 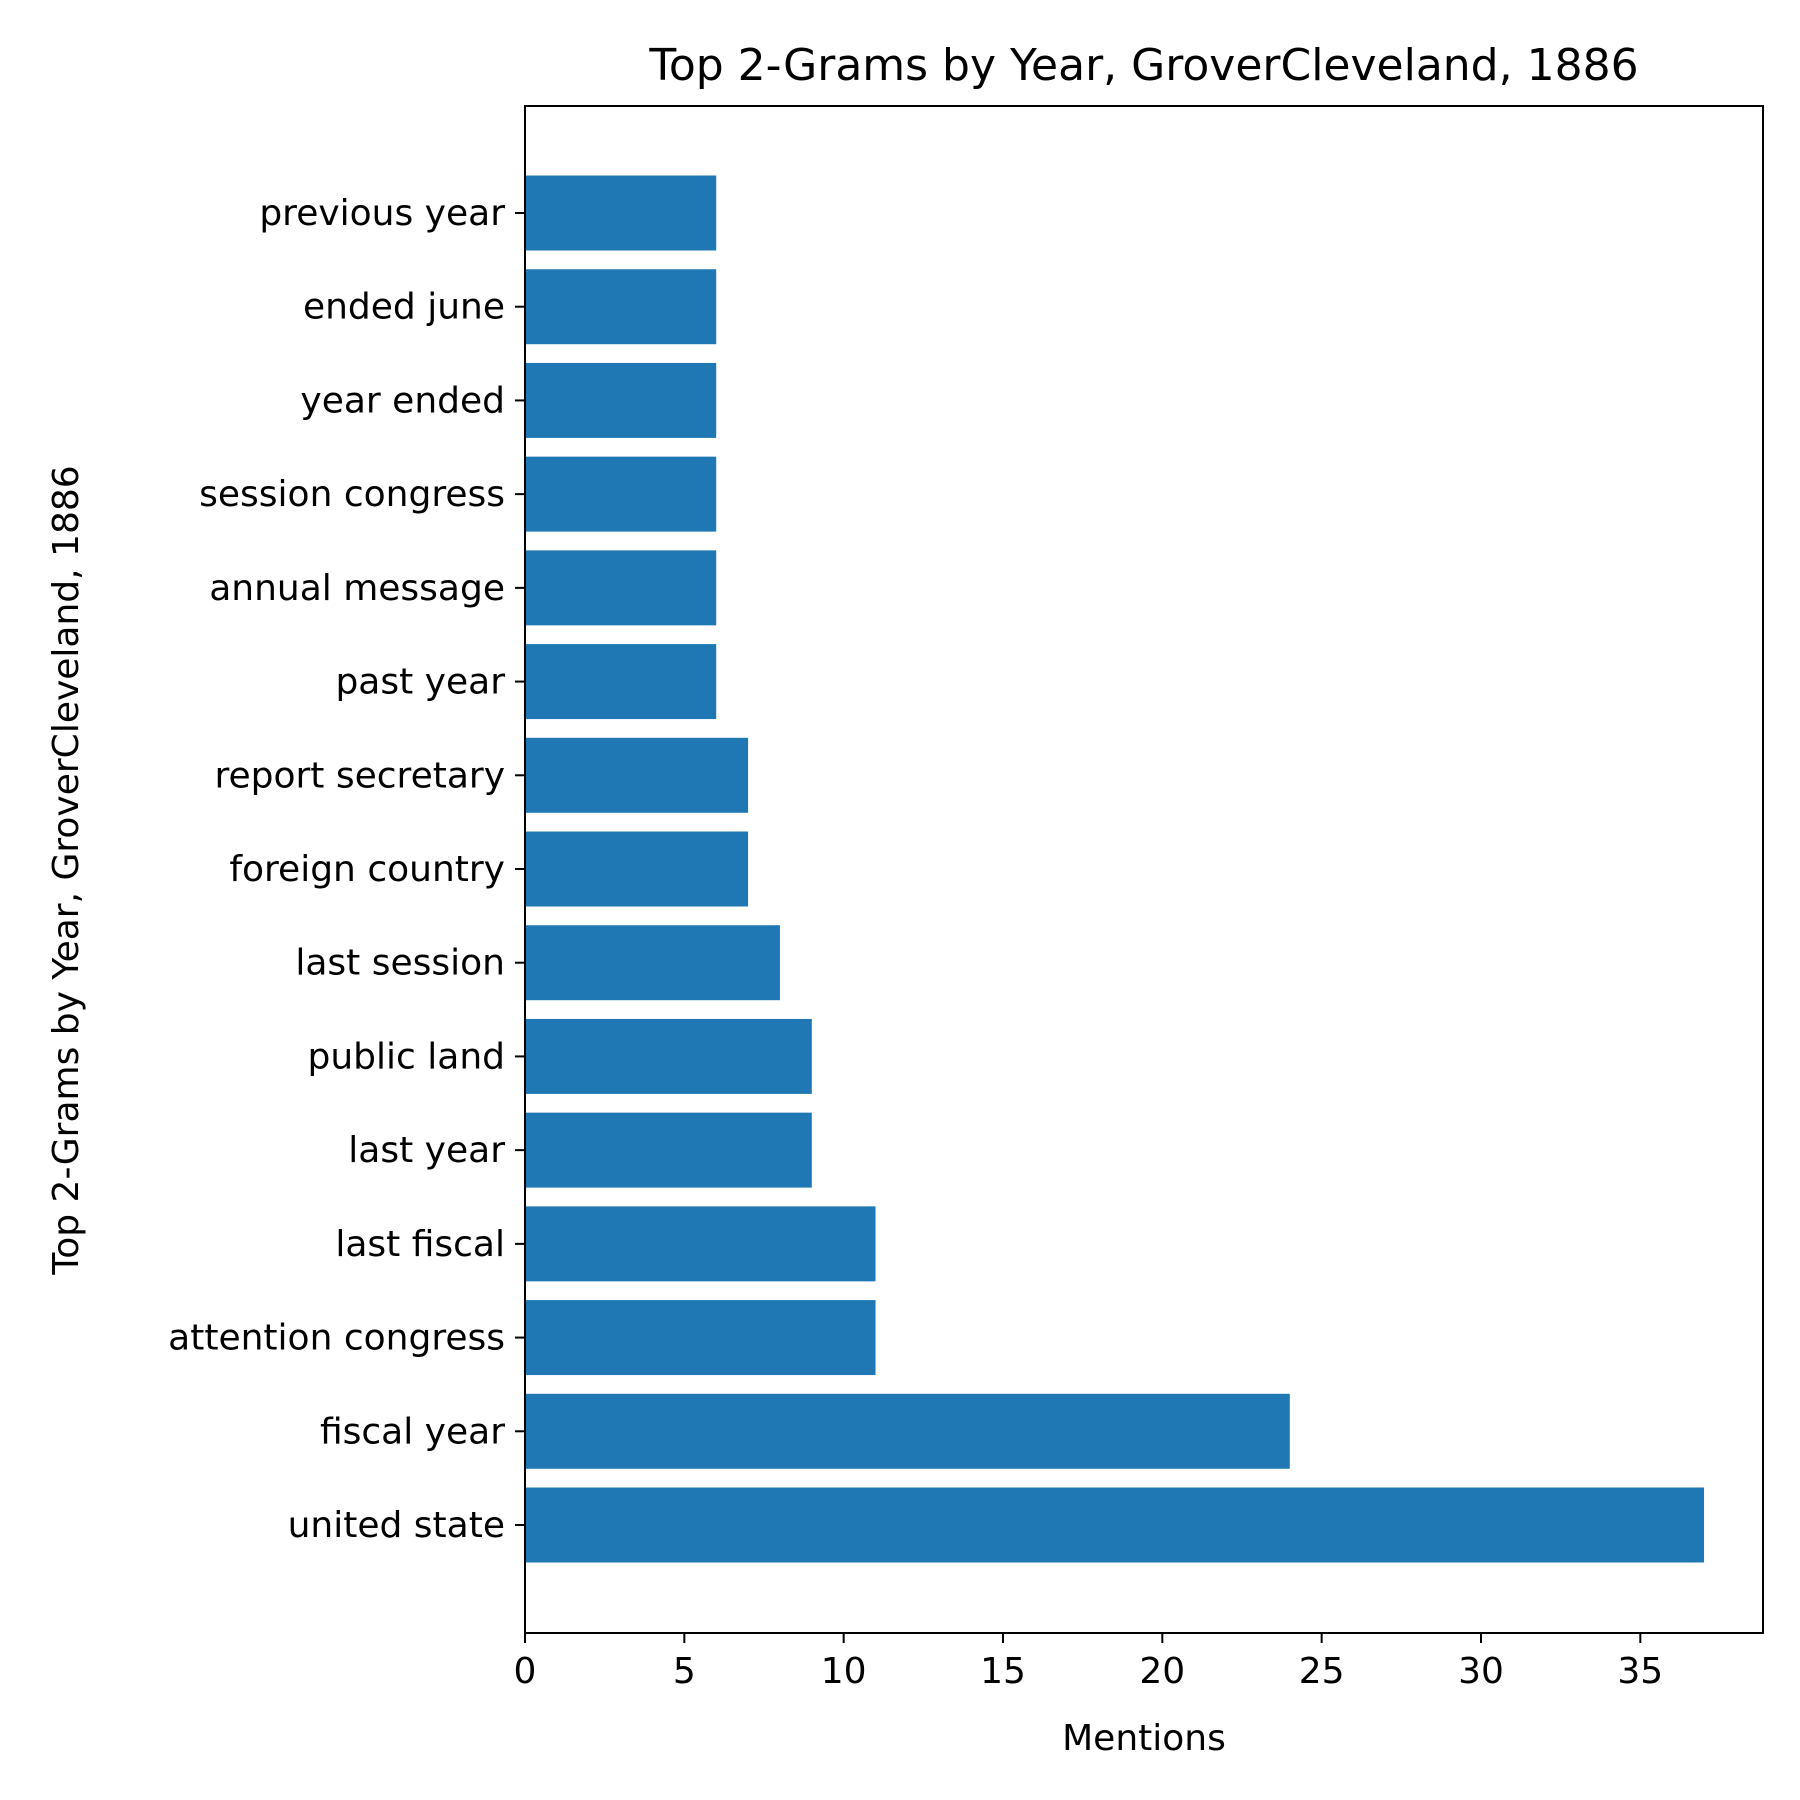 What do you see at coordinates (621, 494) in the screenshot?
I see `bar-session-congress` at bounding box center [621, 494].